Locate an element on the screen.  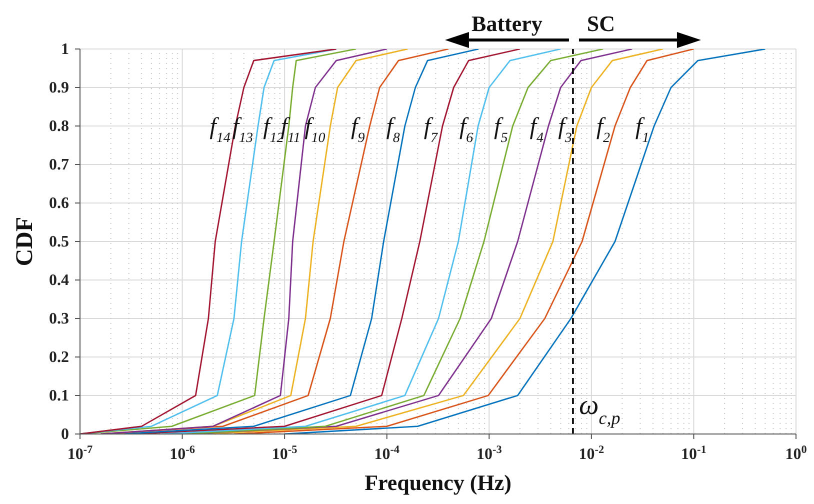
series-label: f$_{5}$ is located at coordinates (501, 130).